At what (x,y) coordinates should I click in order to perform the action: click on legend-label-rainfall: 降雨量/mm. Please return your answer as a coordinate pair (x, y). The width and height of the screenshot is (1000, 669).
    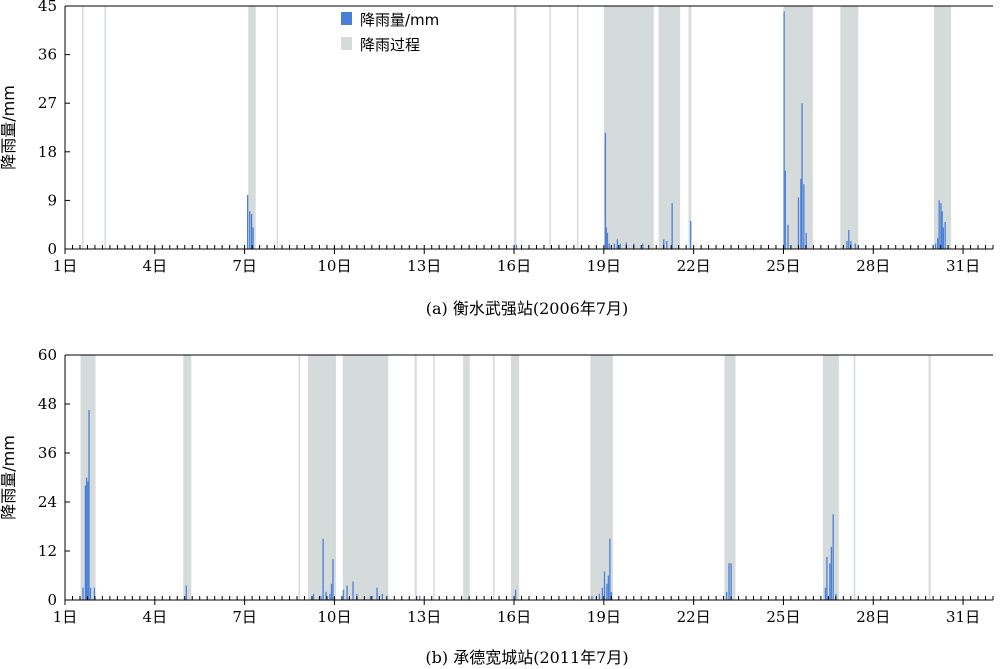
    Looking at the image, I should click on (399, 20).